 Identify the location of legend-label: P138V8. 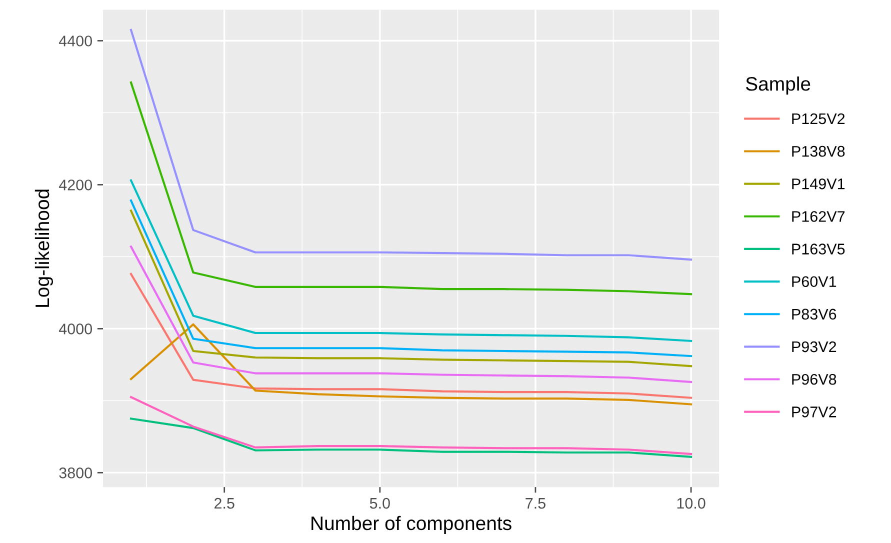
(818, 151).